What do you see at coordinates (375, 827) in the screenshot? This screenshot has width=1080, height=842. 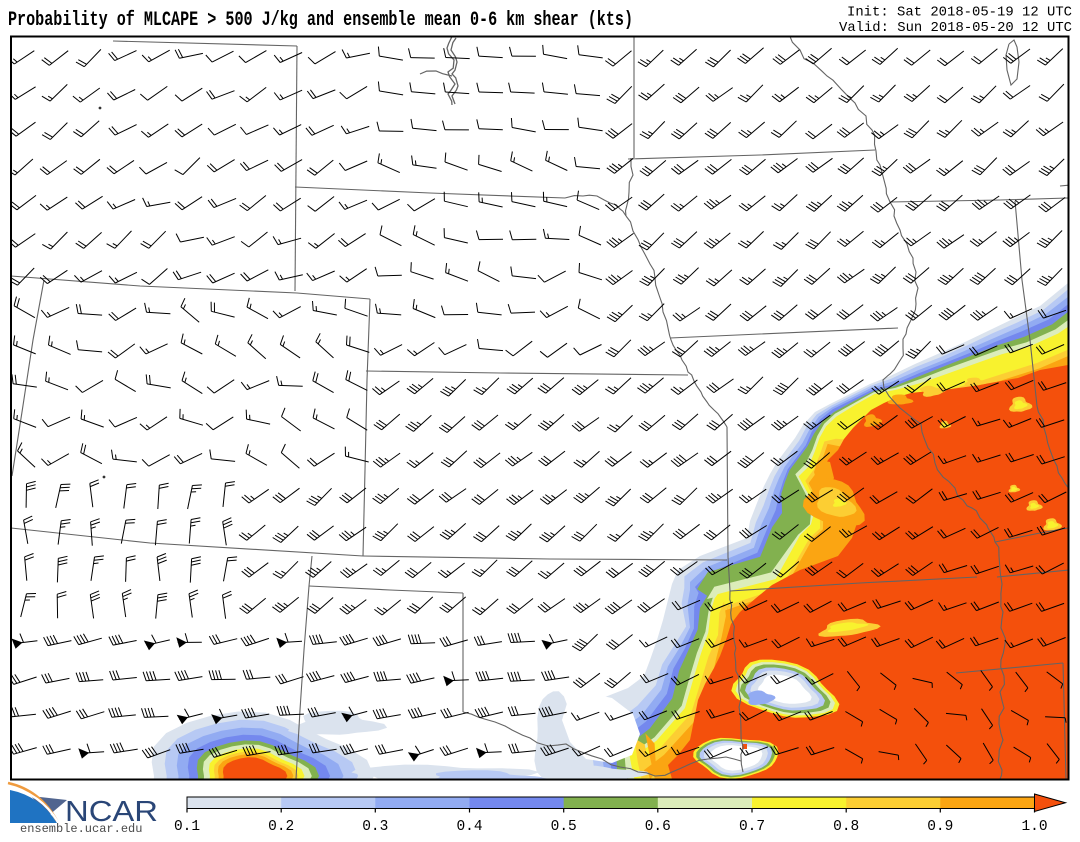 I see `svg-text: 0.3` at bounding box center [375, 827].